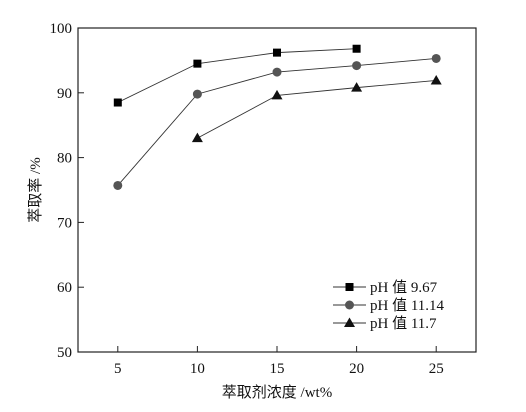  What do you see at coordinates (118, 369) in the screenshot?
I see `x-tick-label: 5` at bounding box center [118, 369].